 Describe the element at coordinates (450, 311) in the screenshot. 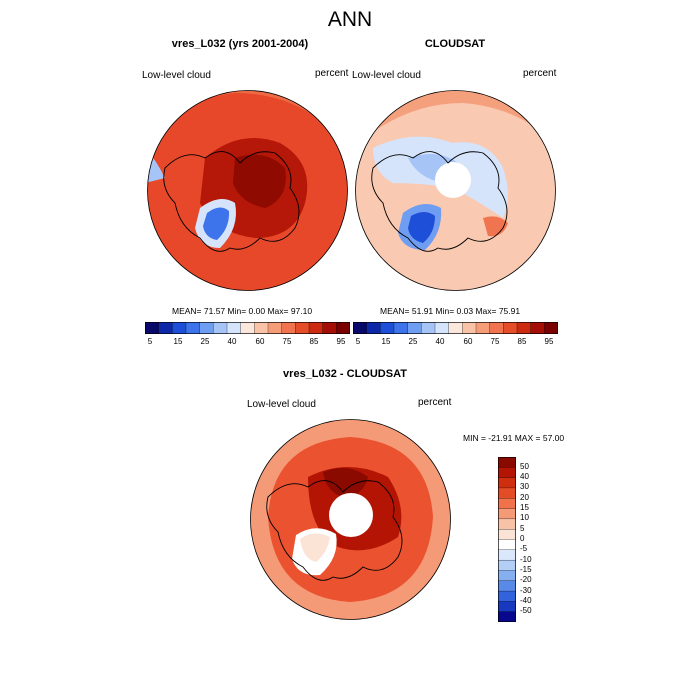

I see `panel-obs-stats: MEAN= 51.91 Min= 0.03 Max= 75.91` at that location.